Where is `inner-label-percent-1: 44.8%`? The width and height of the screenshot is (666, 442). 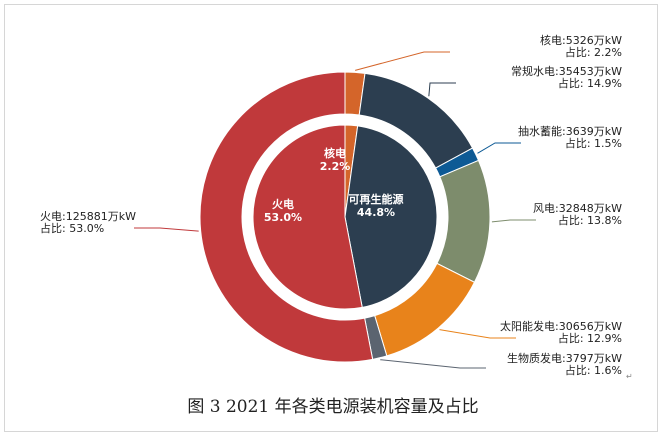 inner-label-percent-1: 44.8% is located at coordinates (376, 212).